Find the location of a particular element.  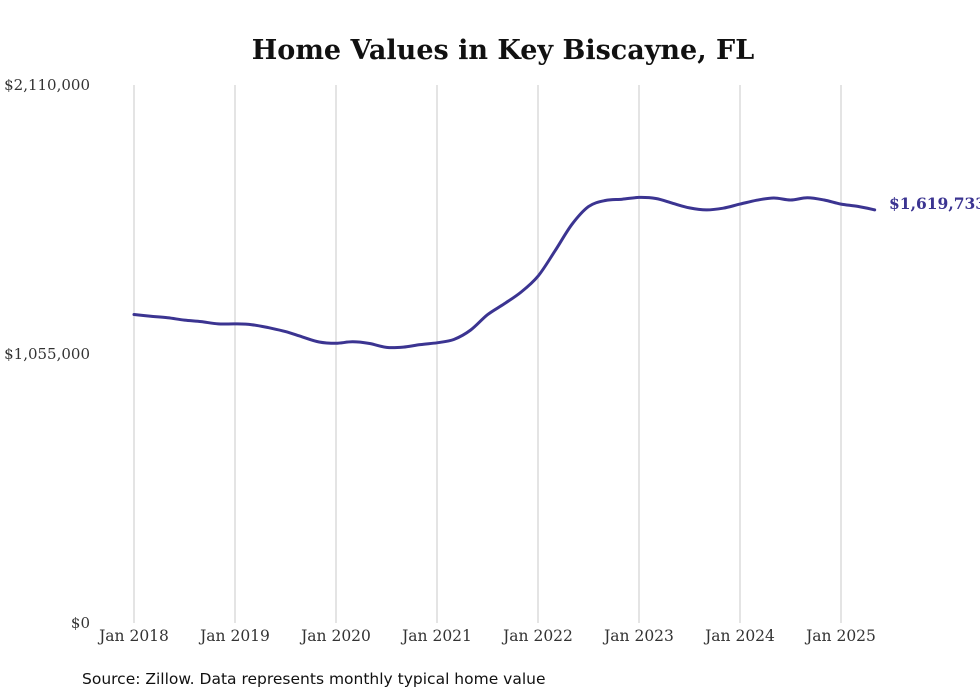

x-tick-label: Jan 2025 is located at coordinates (840, 636).